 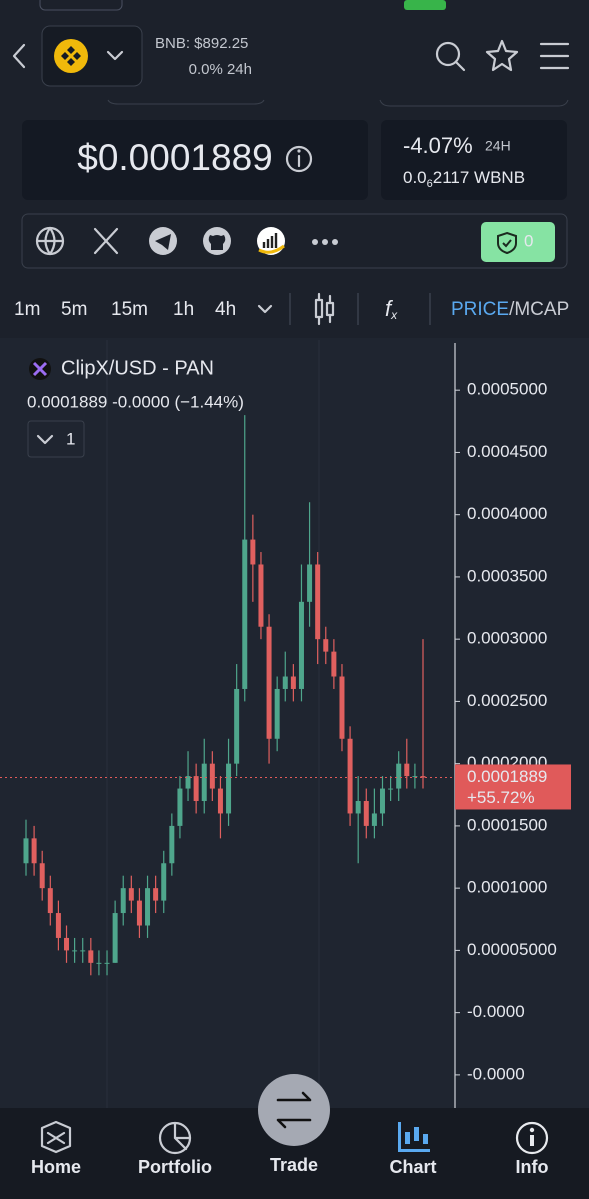 What do you see at coordinates (106, 241) in the screenshot?
I see `x-link` at bounding box center [106, 241].